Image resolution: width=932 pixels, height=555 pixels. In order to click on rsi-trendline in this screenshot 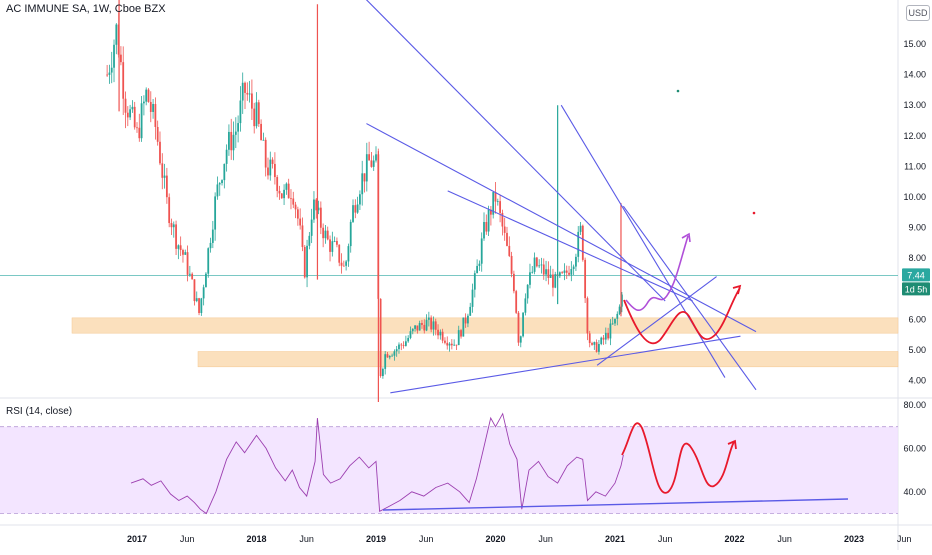, I will do `click(615, 504)`.